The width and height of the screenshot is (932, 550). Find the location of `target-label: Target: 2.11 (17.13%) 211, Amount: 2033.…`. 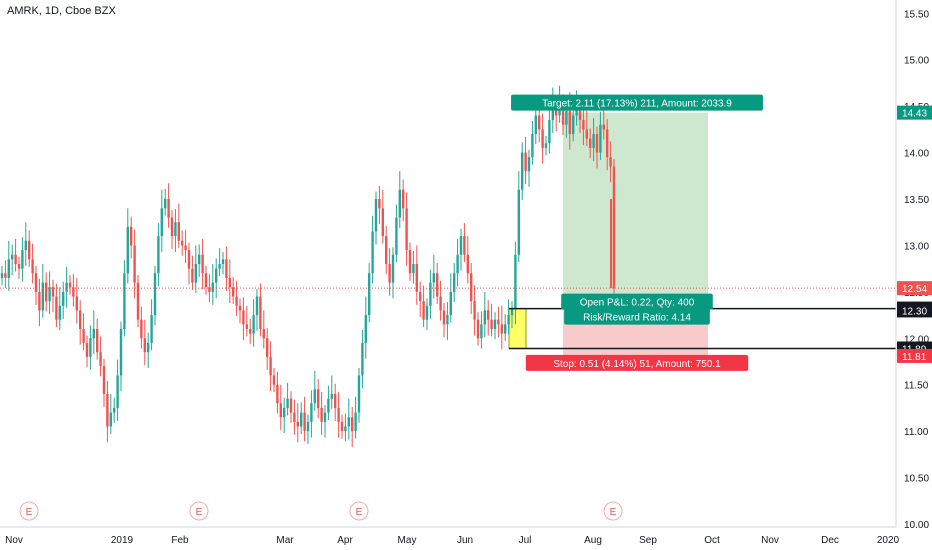

target-label: Target: 2.11 (17.13%) 211, Amount: 2033.… is located at coordinates (637, 104).